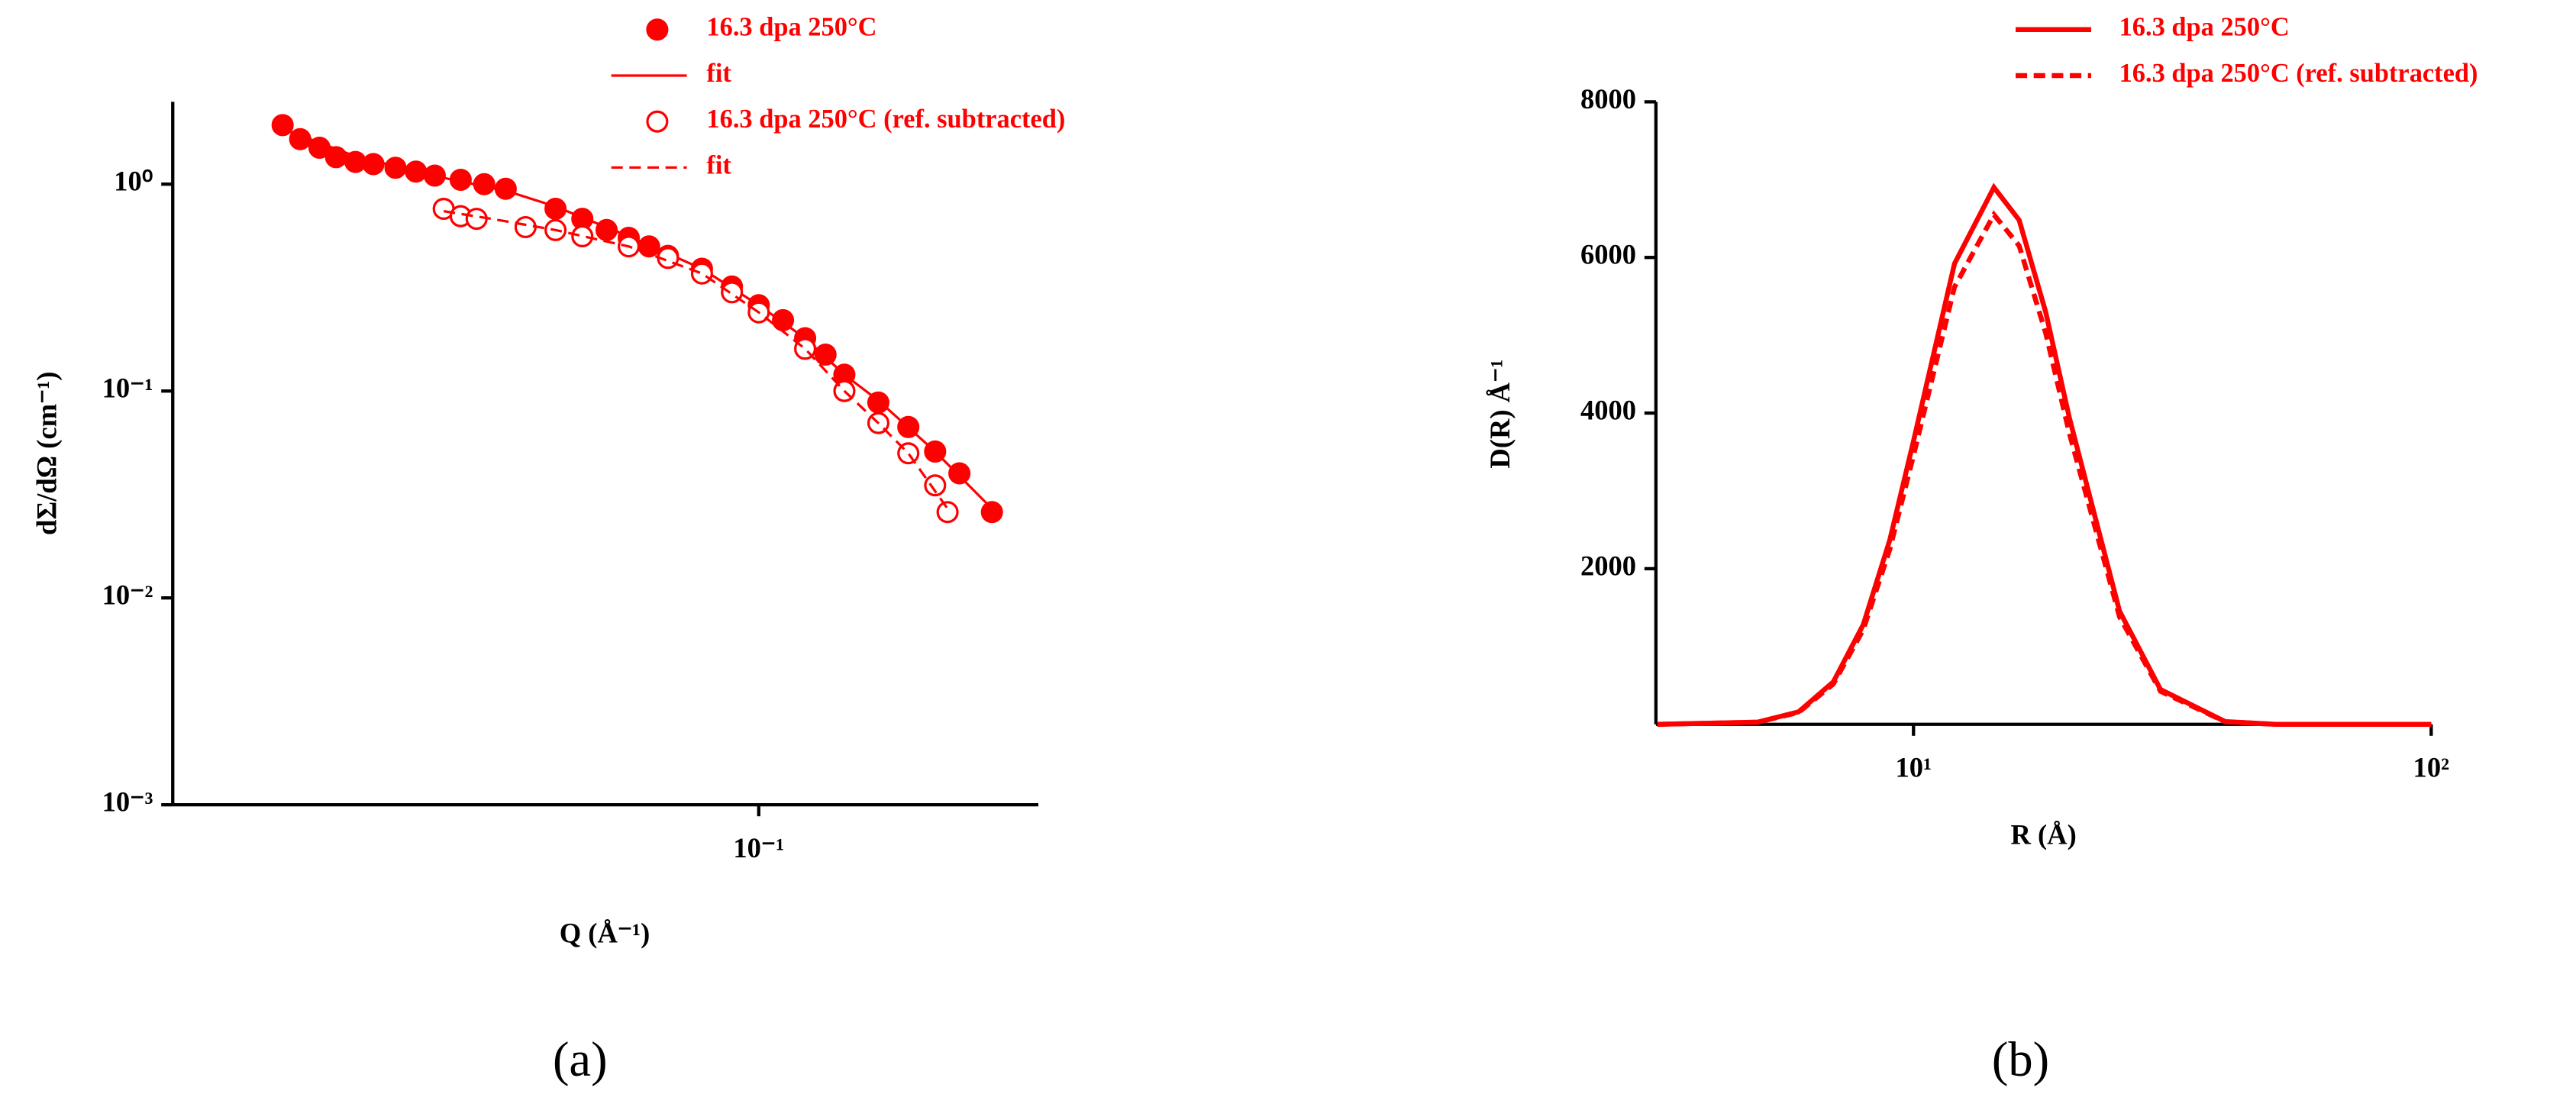  Describe the element at coordinates (127, 802) in the screenshot. I see `y-tick-label: 10⁻³` at that location.